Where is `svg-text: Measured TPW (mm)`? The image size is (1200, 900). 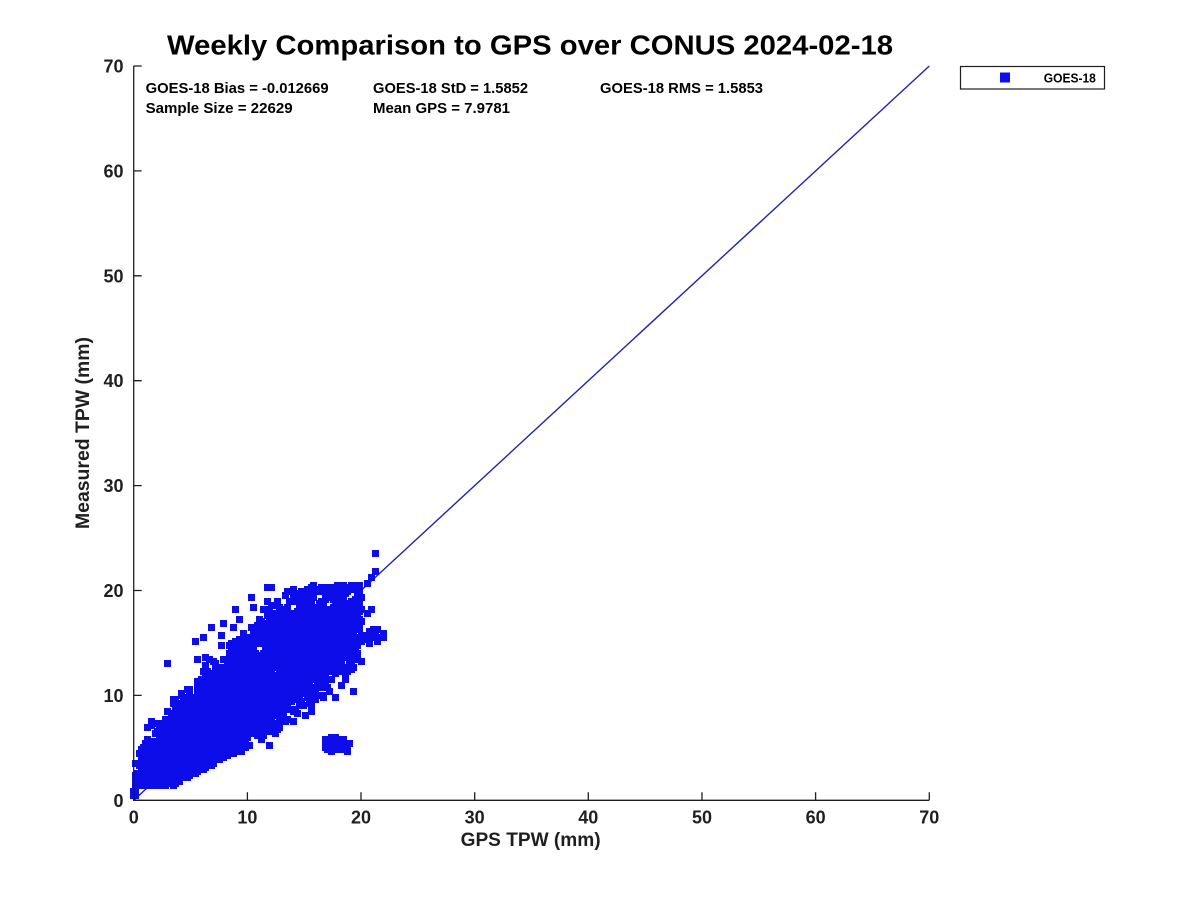 svg-text: Measured TPW (mm) is located at coordinates (83, 433).